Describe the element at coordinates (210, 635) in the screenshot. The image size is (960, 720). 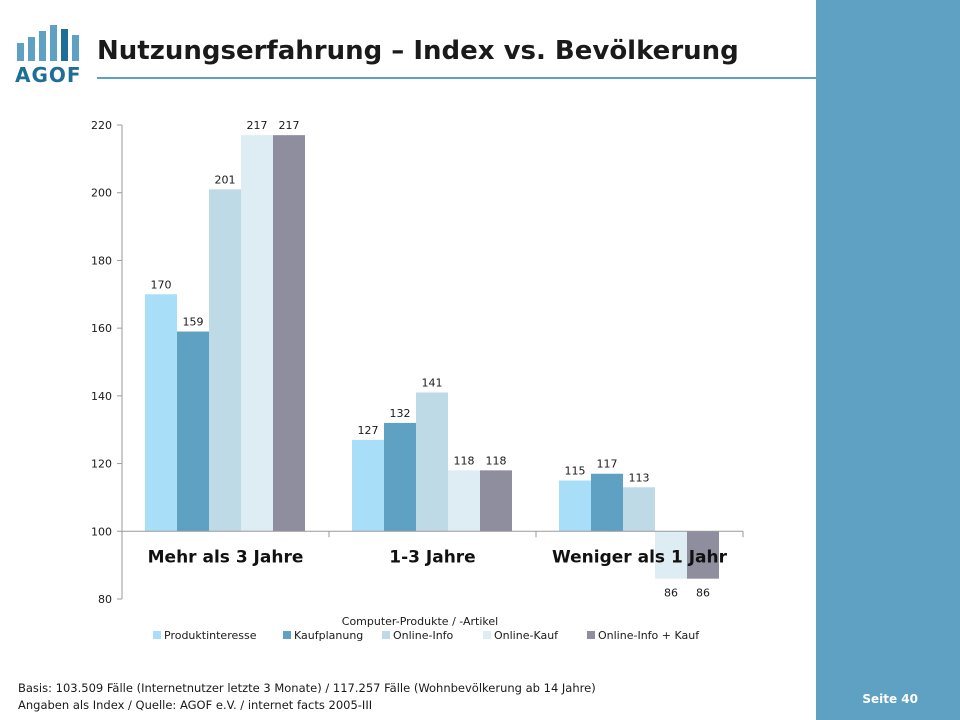
I see `legend-label: Produktinteresse` at that location.